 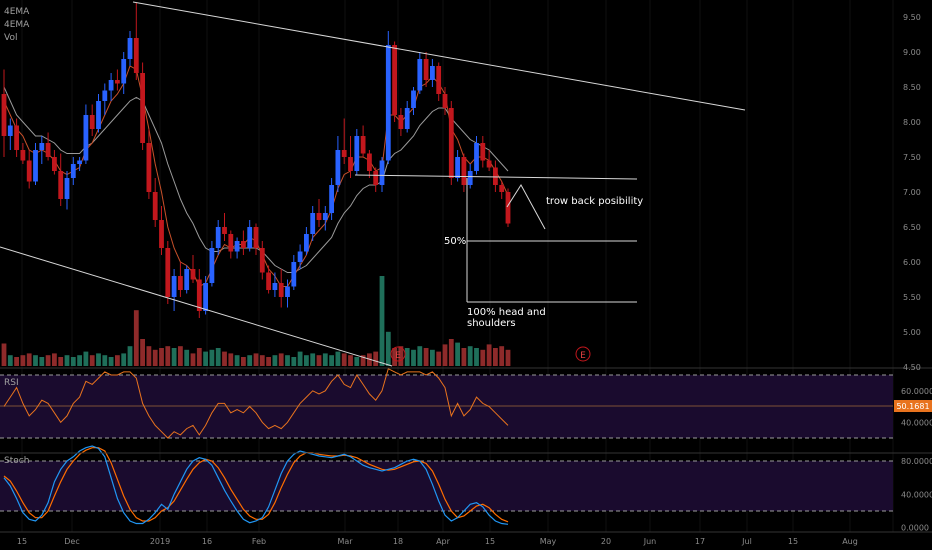 I want to click on time-tick-label: 15, so click(x=490, y=541).